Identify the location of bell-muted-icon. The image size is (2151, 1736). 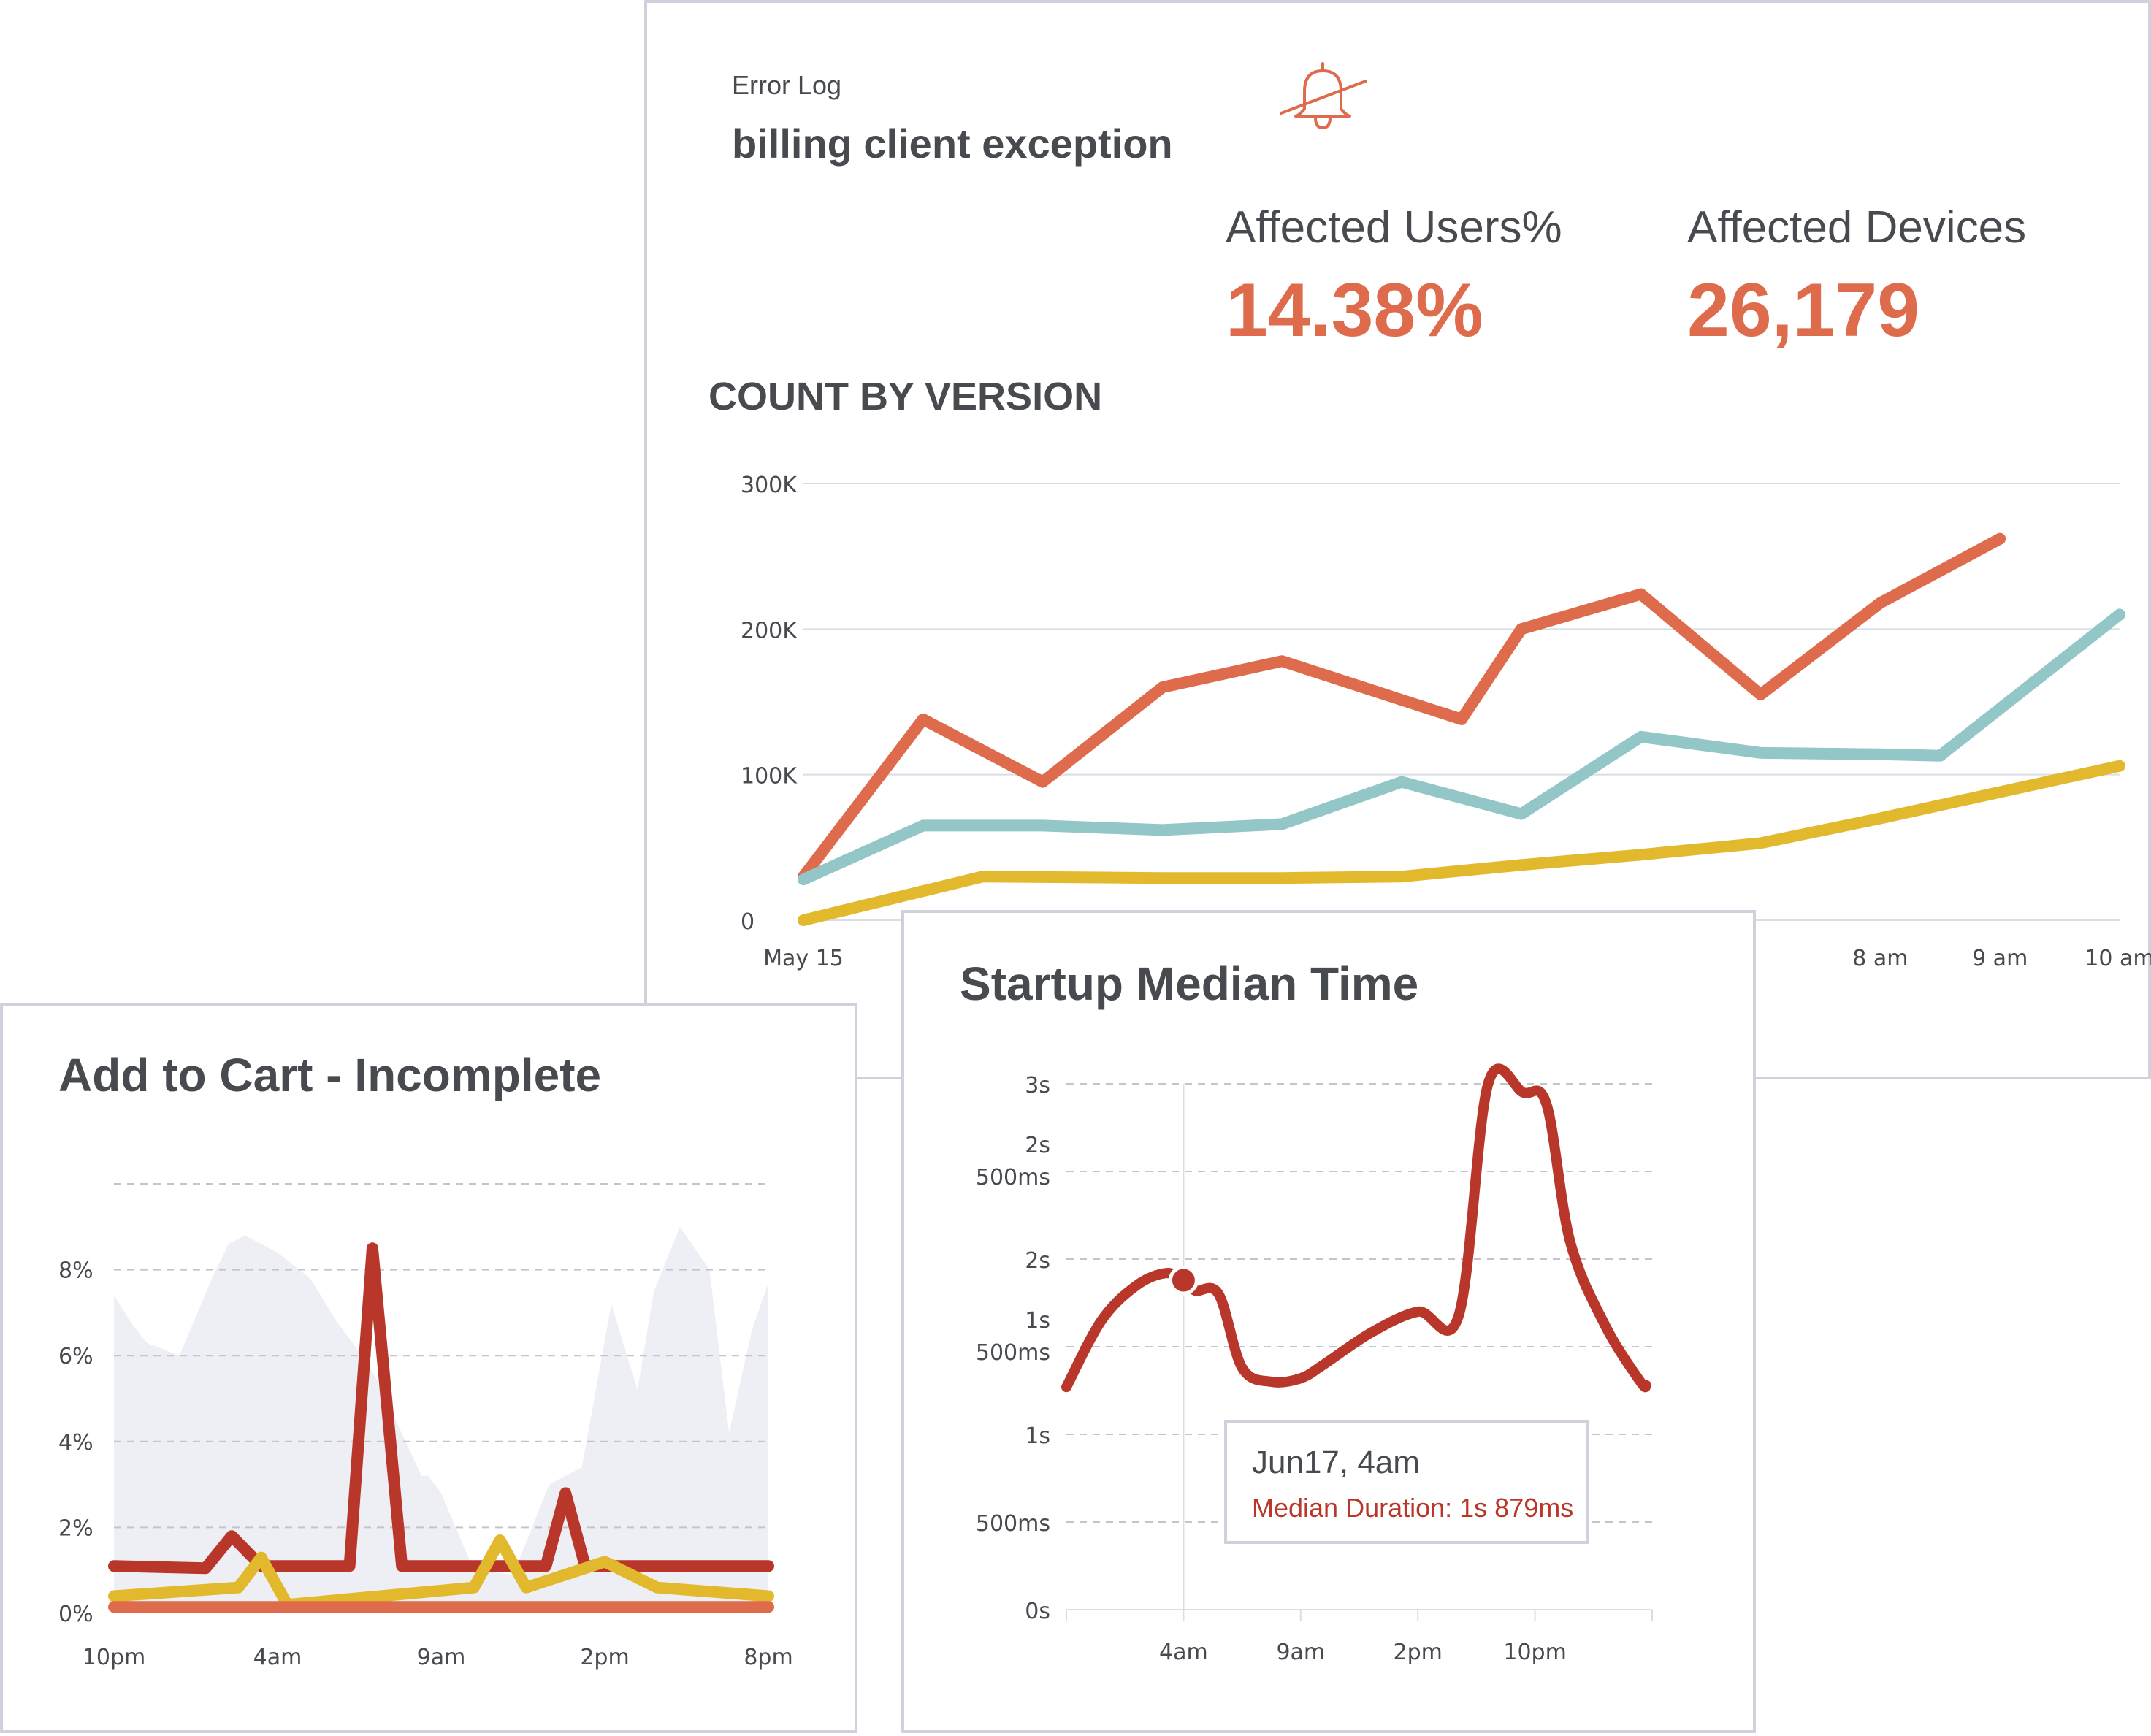
(1322, 98).